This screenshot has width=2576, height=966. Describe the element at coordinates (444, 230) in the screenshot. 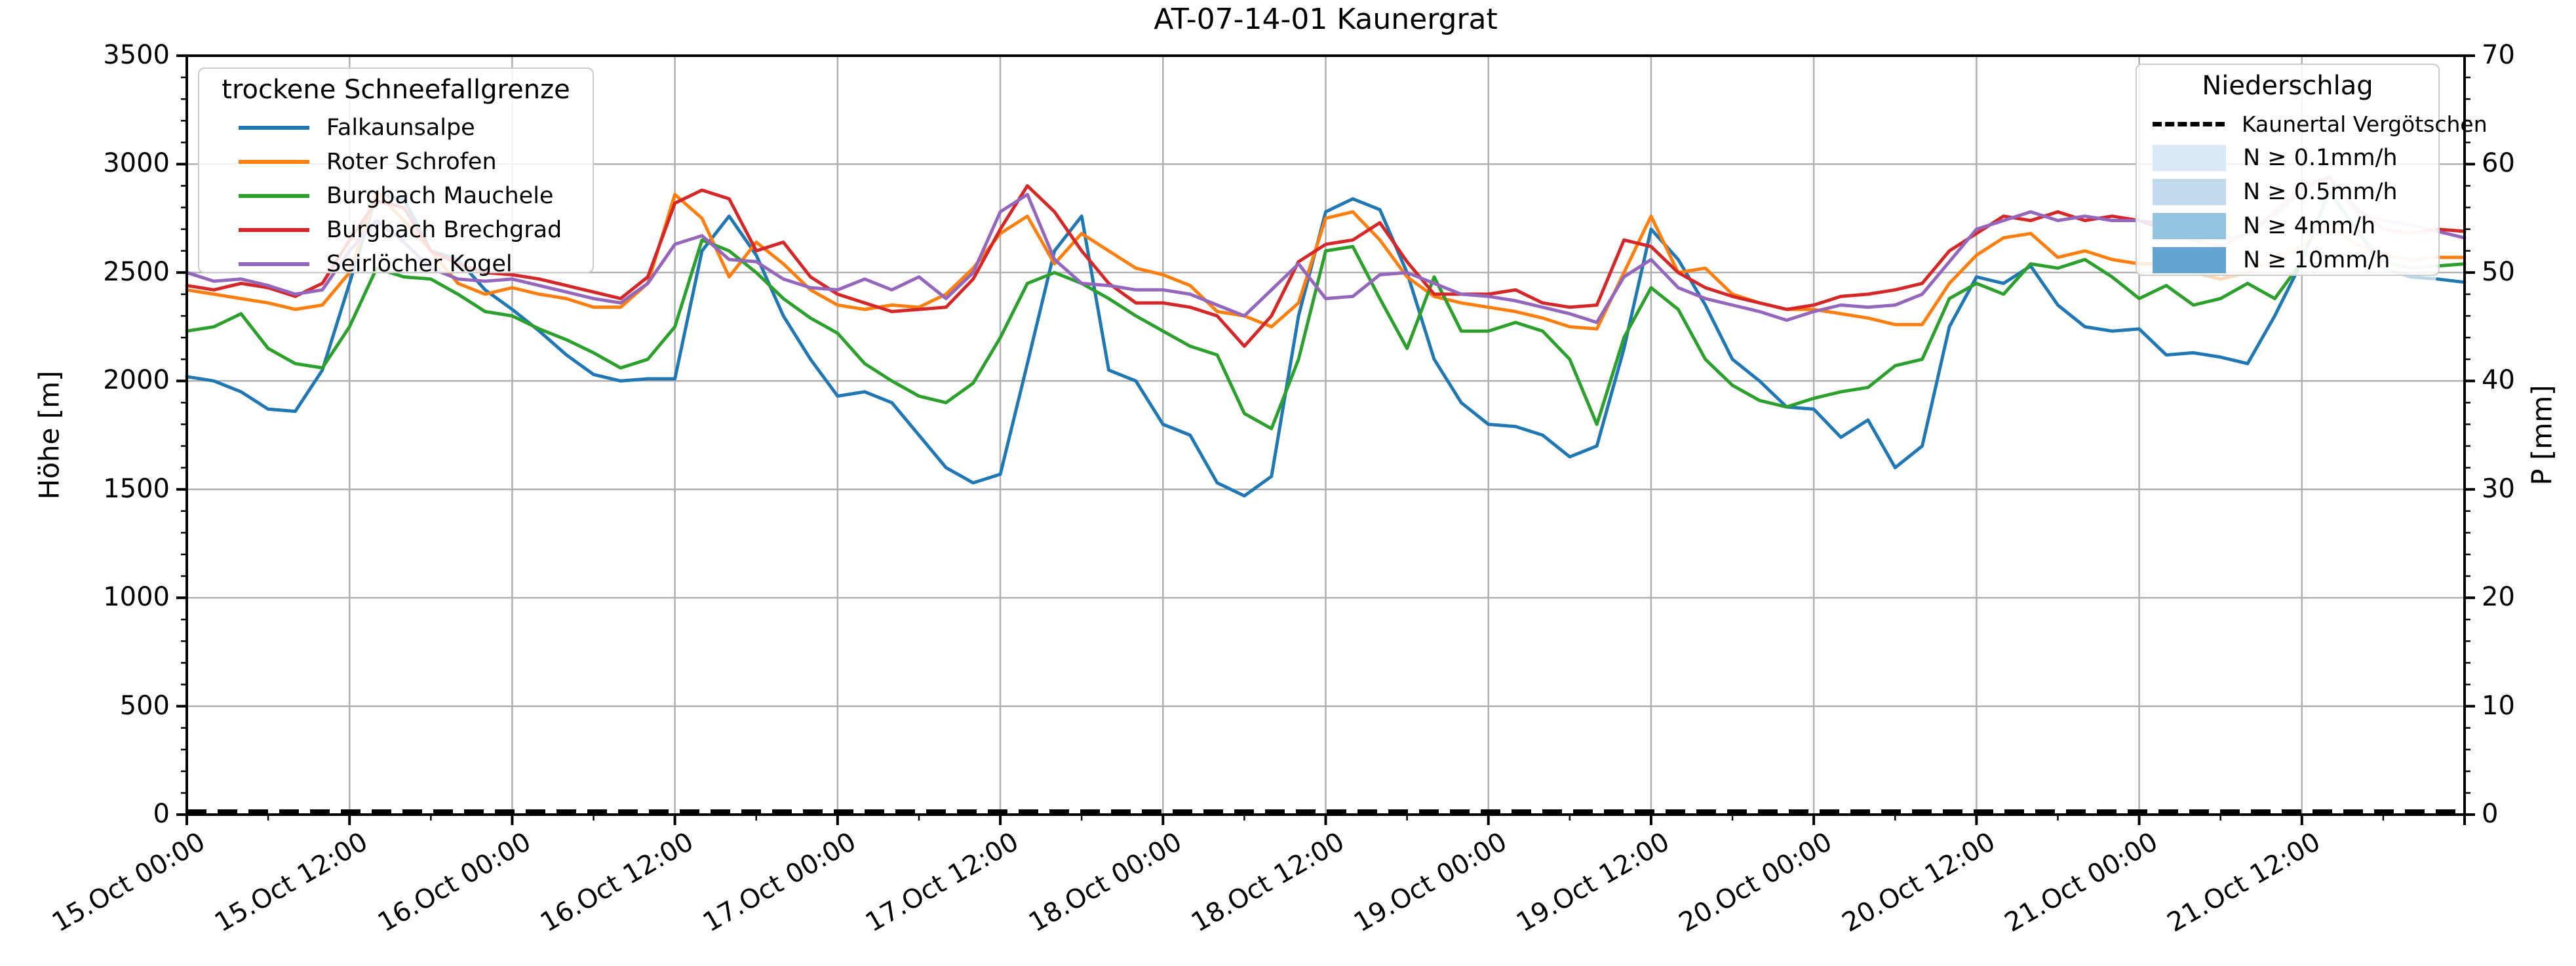

I see `legend-item-label: Burgbach Brechgrad` at that location.